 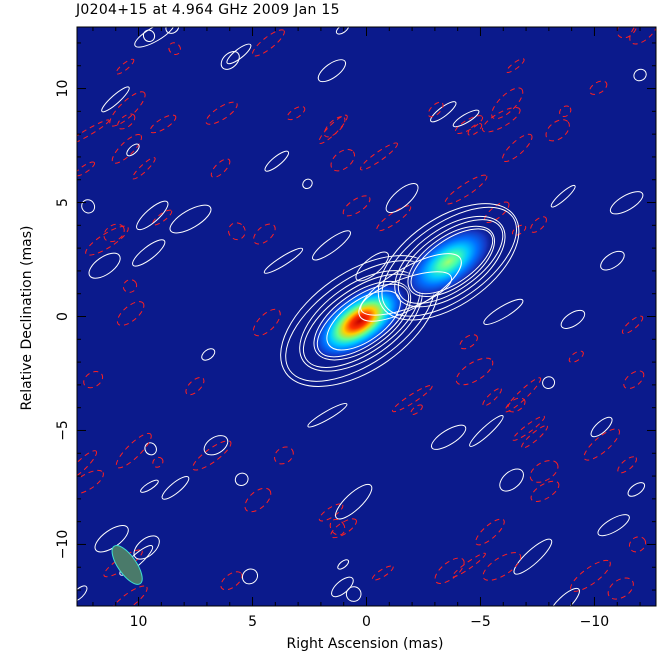 What do you see at coordinates (127, 565) in the screenshot?
I see `beam-ellipse` at bounding box center [127, 565].